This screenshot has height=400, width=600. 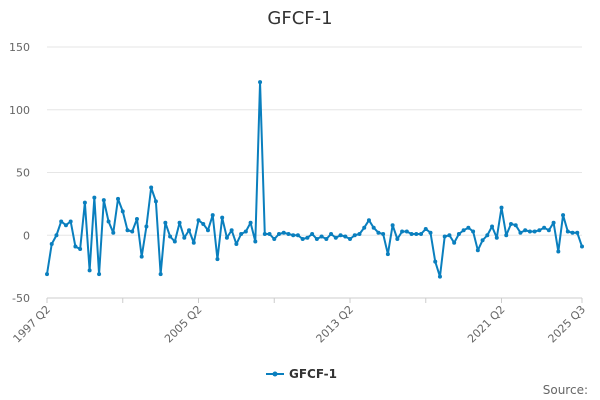 I want to click on x-tick-label: 2021 Q2, so click(x=486, y=324).